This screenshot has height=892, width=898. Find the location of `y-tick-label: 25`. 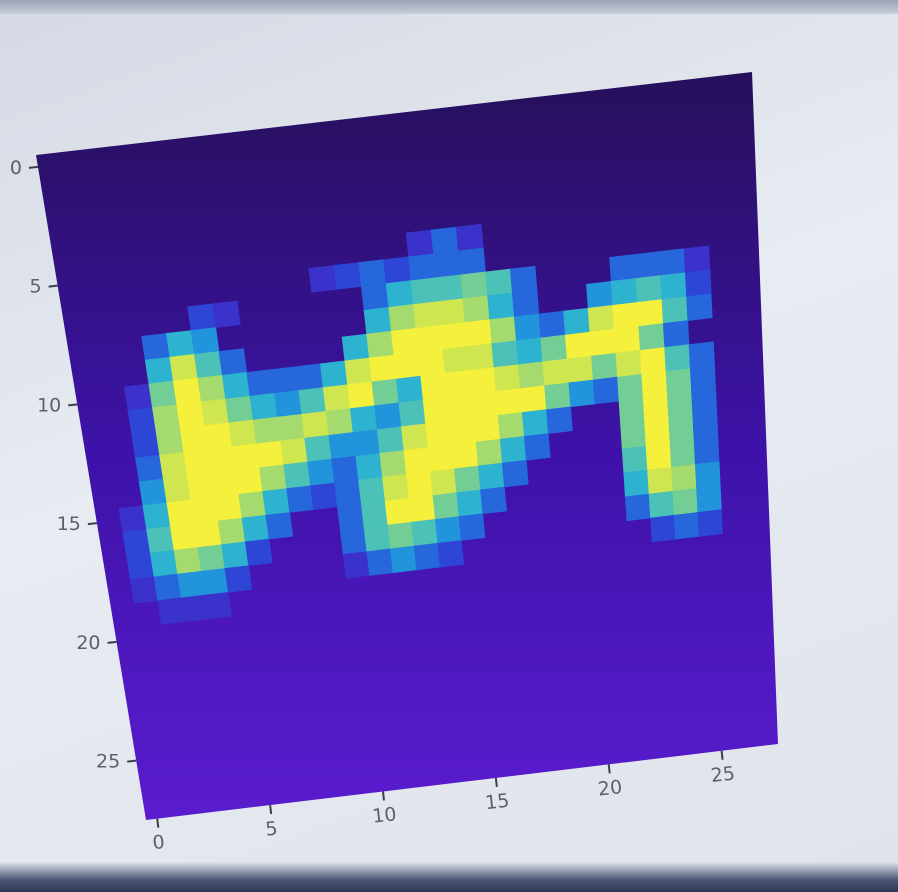

y-tick-label: 25 is located at coordinates (108, 762).